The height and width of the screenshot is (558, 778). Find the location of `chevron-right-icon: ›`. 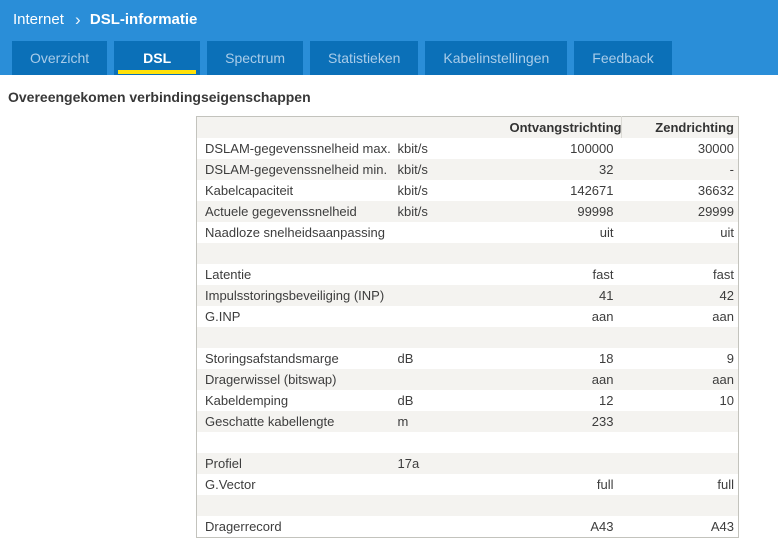

chevron-right-icon: › is located at coordinates (78, 19).